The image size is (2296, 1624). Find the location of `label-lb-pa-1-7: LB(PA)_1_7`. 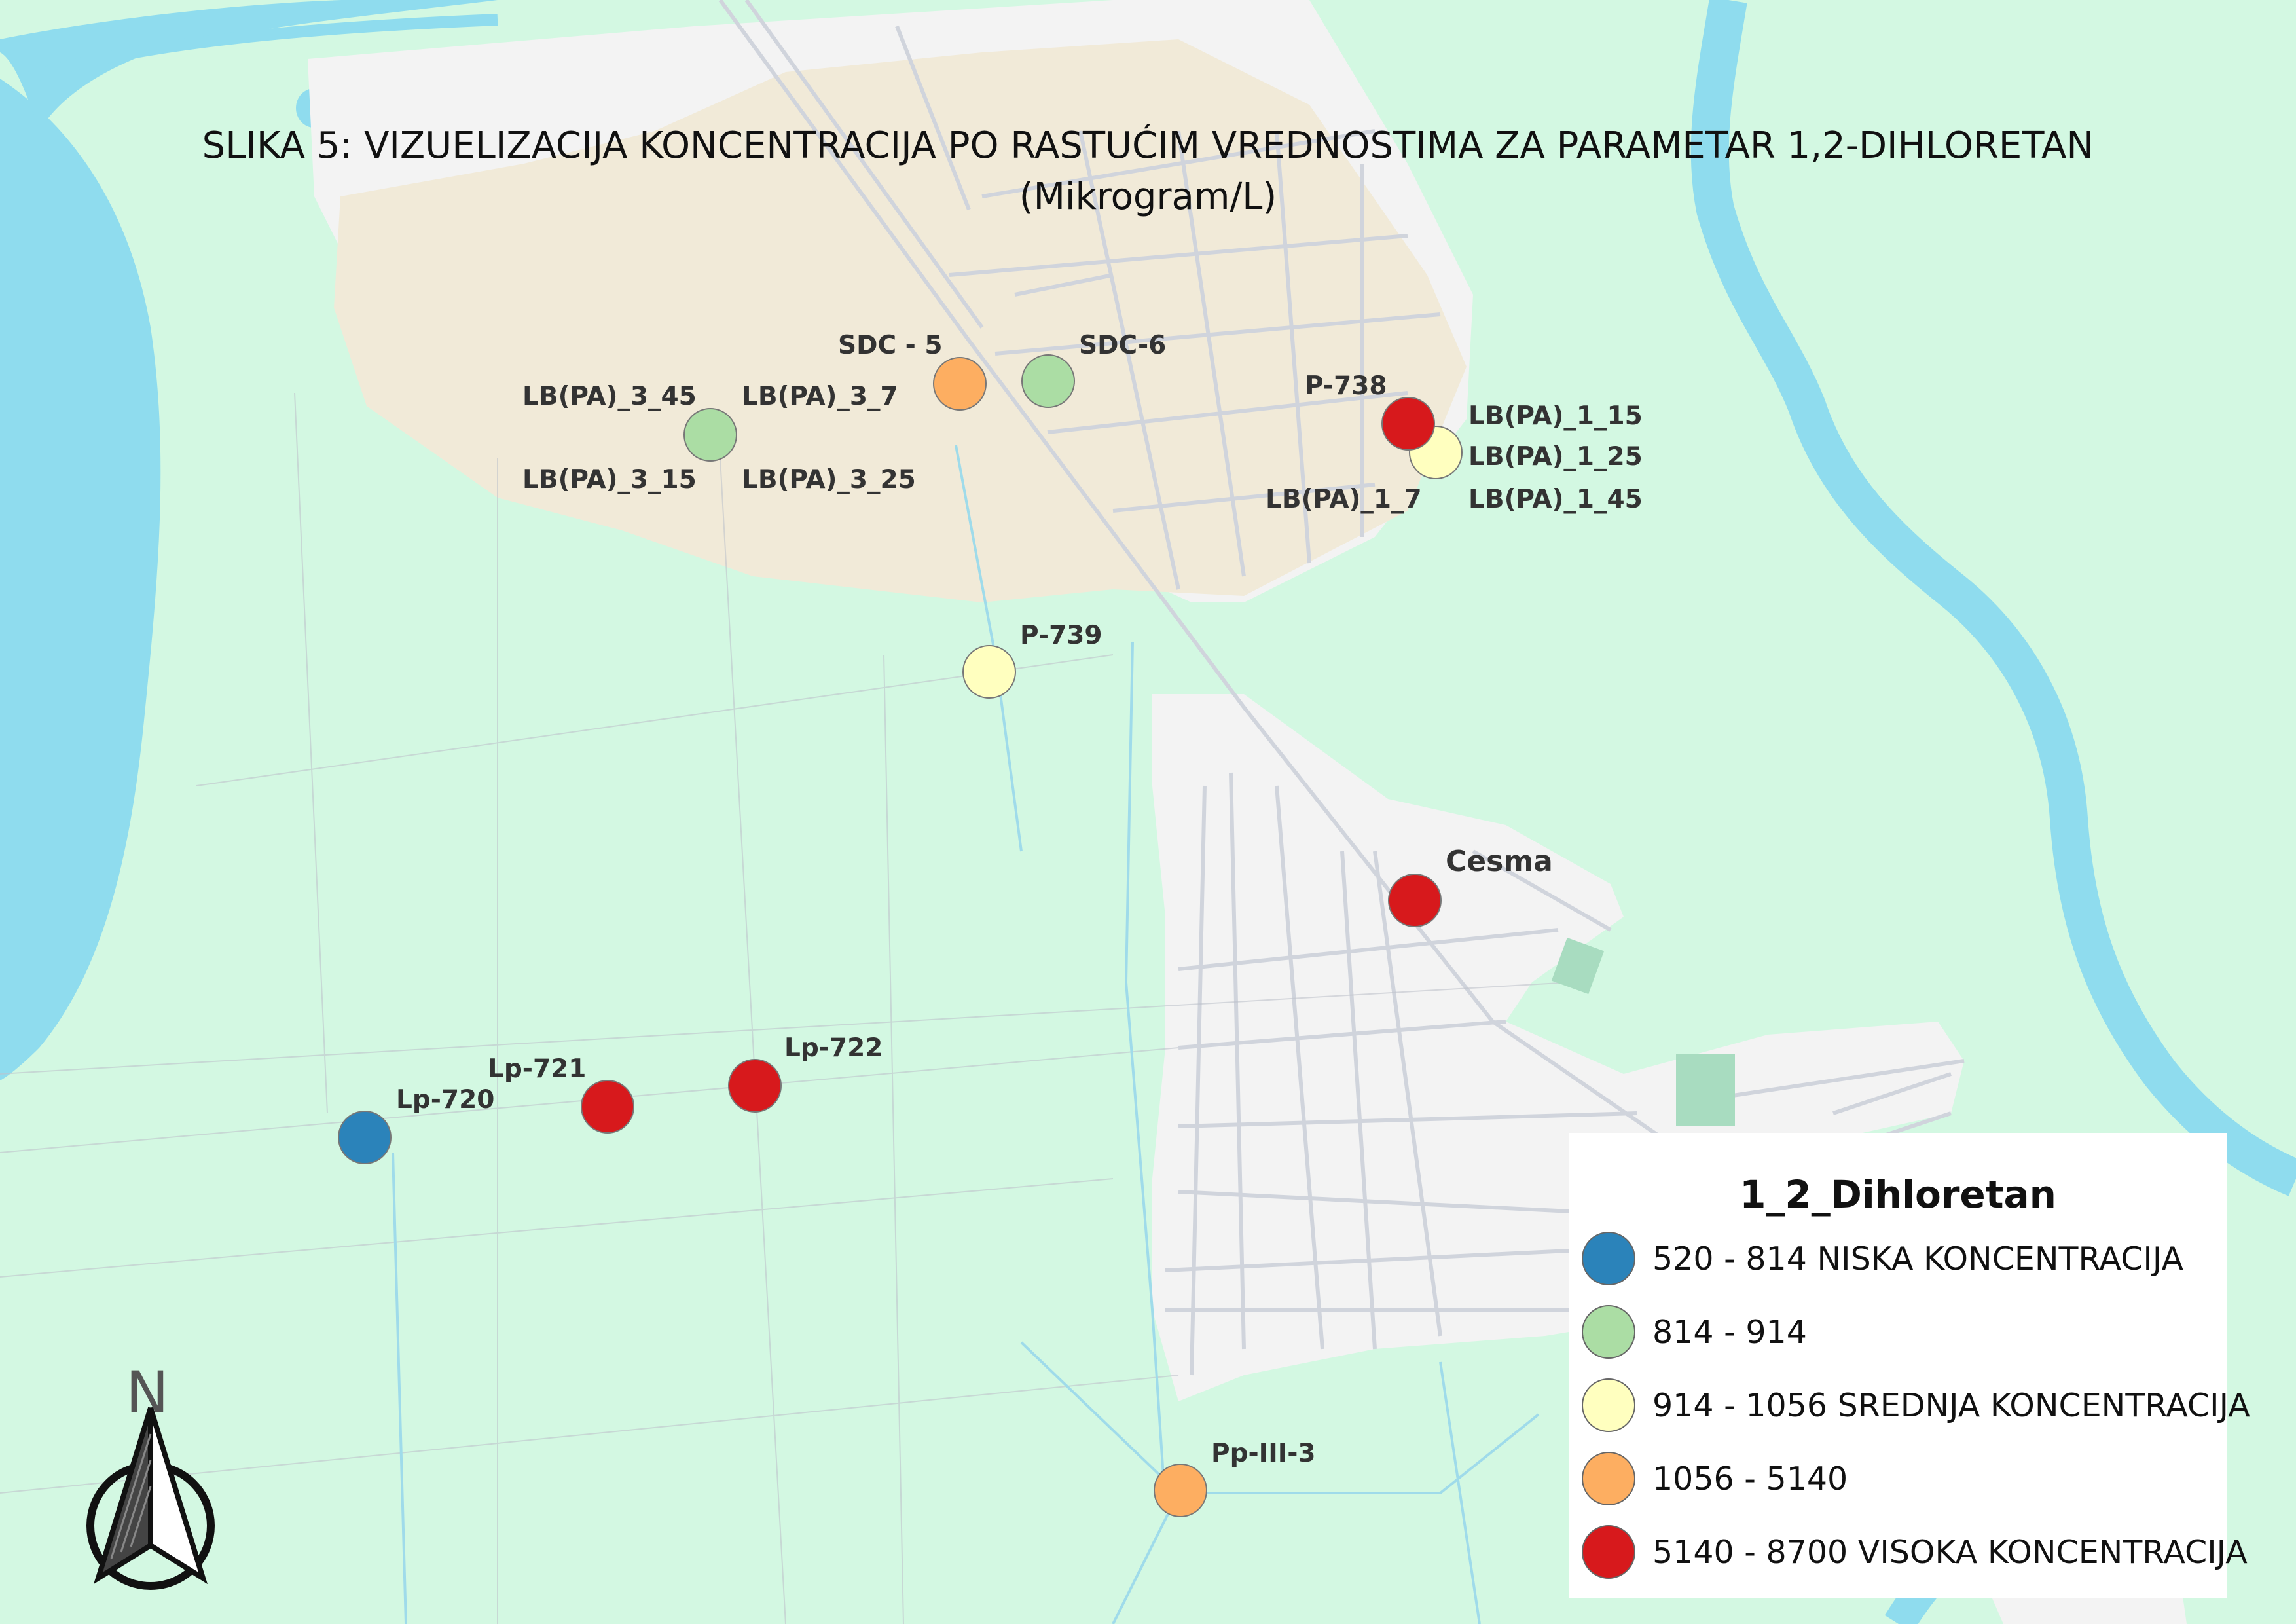

label-lb-pa-1-7: LB(PA)_1_7 is located at coordinates (1344, 499).